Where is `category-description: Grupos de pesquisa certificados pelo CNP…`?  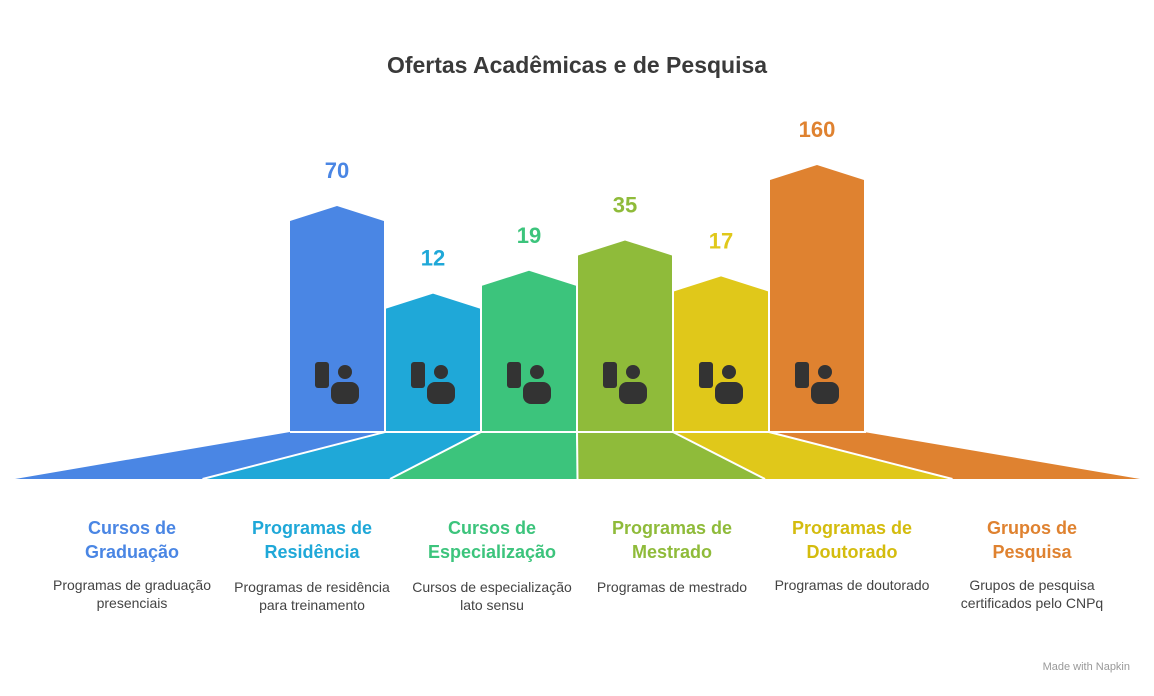 category-description: Grupos de pesquisa certificados pelo CNP… is located at coordinates (1032, 594).